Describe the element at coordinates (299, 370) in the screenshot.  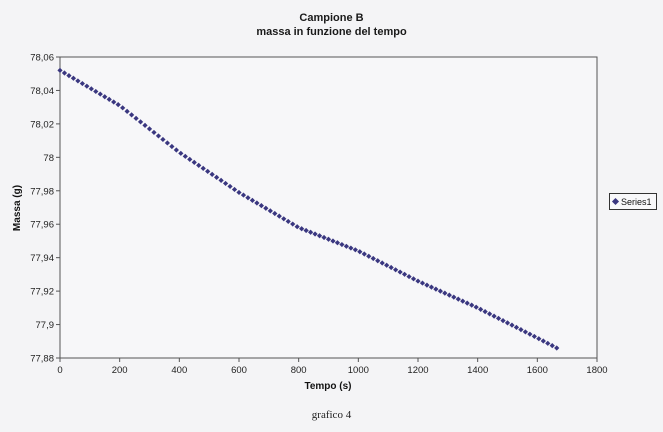
I see `x-tick-label: 800` at that location.